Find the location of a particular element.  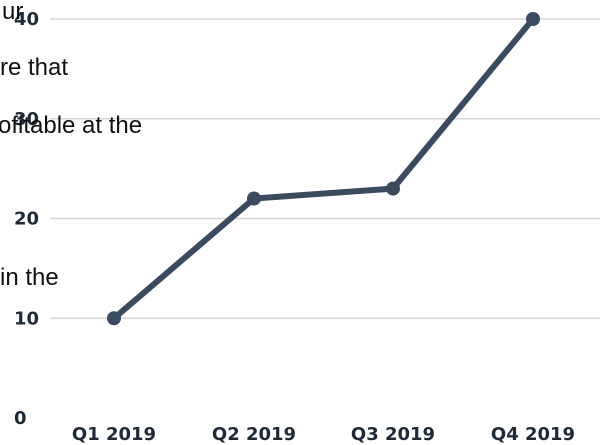

y-tick-label: 20 is located at coordinates (26, 219).